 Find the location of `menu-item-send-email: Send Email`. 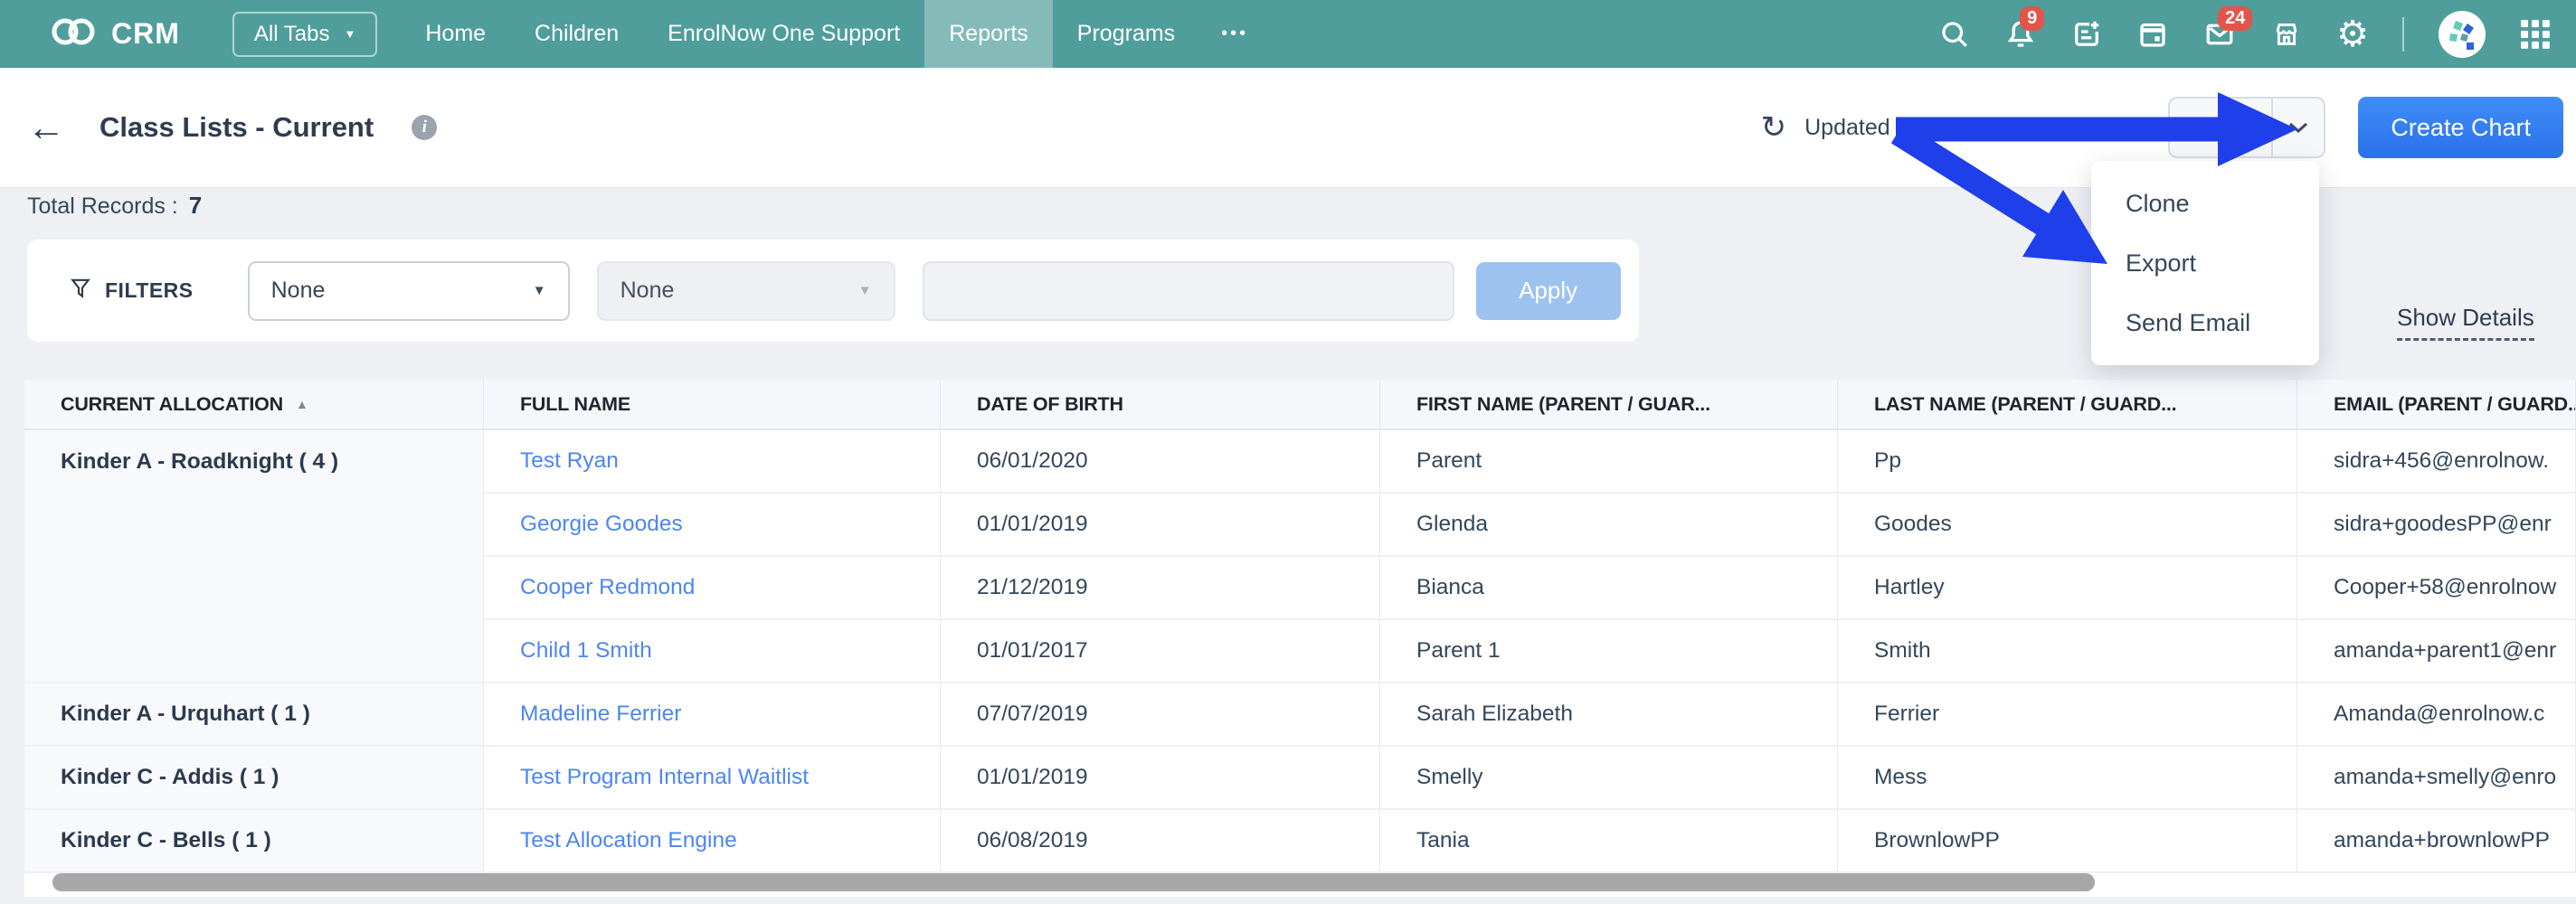

menu-item-send-email: Send Email is located at coordinates (2188, 322).